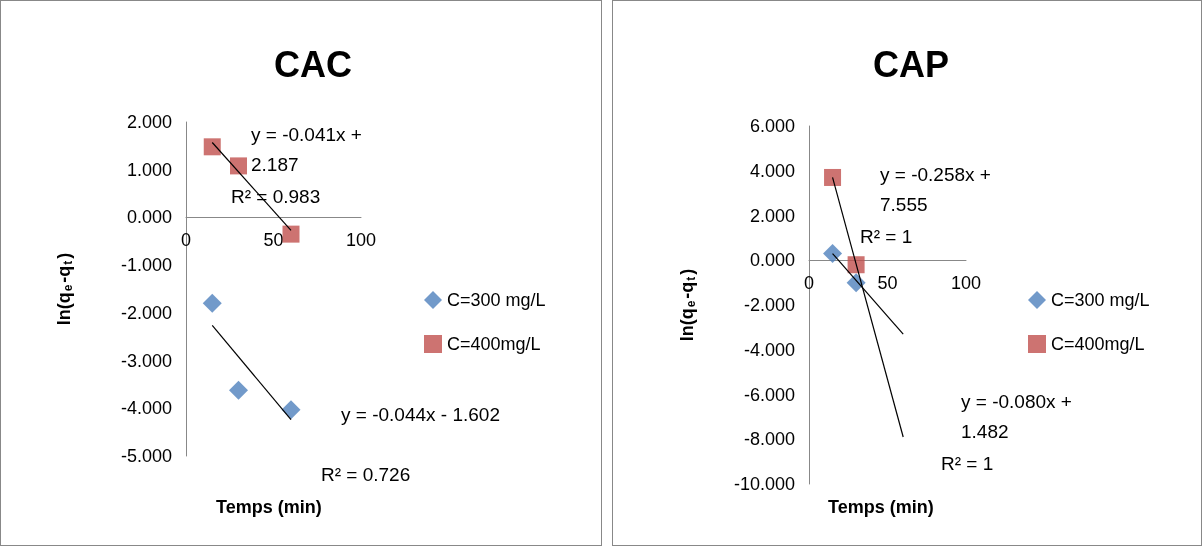 Image resolution: width=1202 pixels, height=548 pixels. I want to click on y-tick-label: -5.000, so click(146, 456).